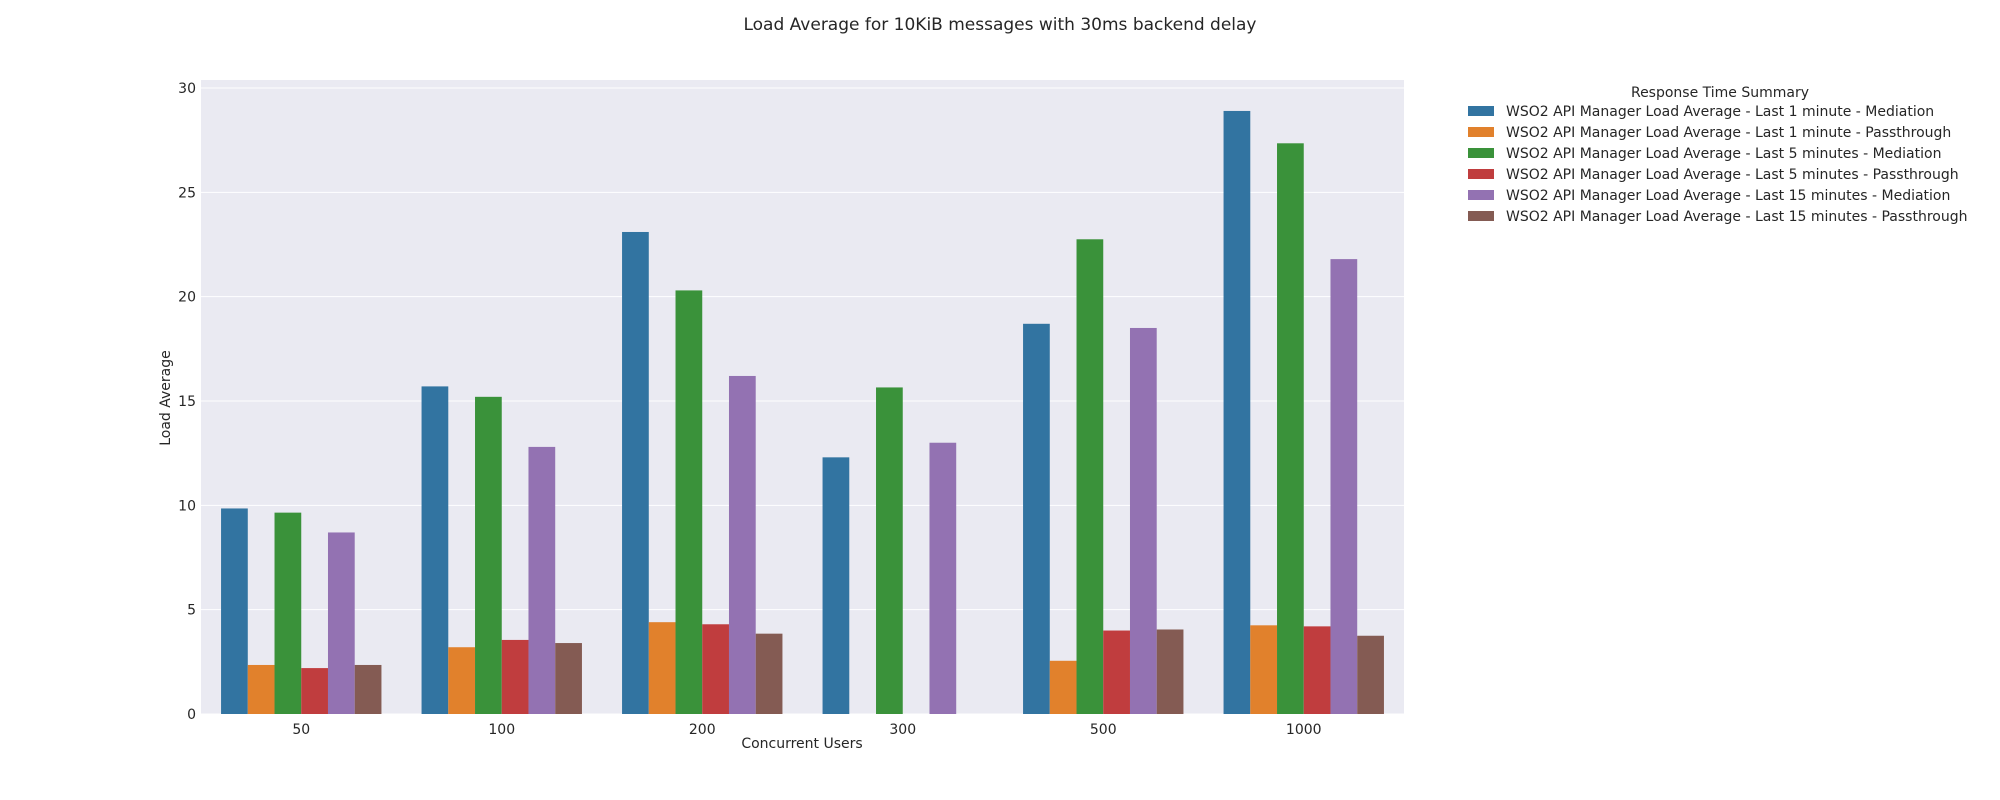 The height and width of the screenshot is (800, 2000). Describe the element at coordinates (1103, 730) in the screenshot. I see `x-tick-label: 500` at that location.